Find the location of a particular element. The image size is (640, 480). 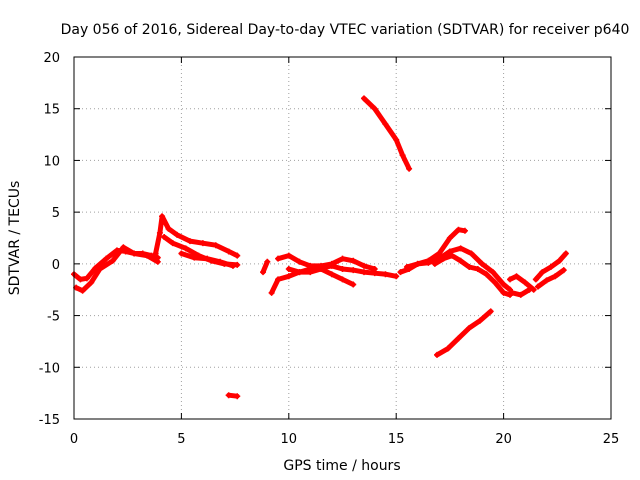

y-tick-label: 0 is located at coordinates (56, 265).